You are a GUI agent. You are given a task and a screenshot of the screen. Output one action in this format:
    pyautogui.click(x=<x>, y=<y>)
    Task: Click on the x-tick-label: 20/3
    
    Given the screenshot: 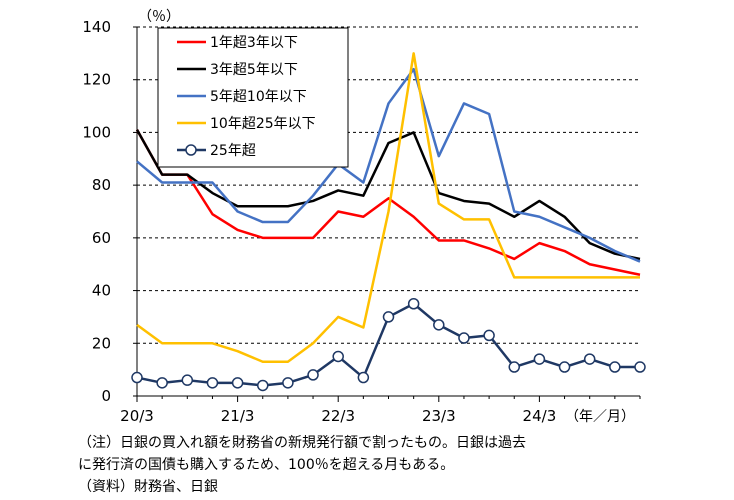 What is the action you would take?
    pyautogui.click(x=137, y=416)
    